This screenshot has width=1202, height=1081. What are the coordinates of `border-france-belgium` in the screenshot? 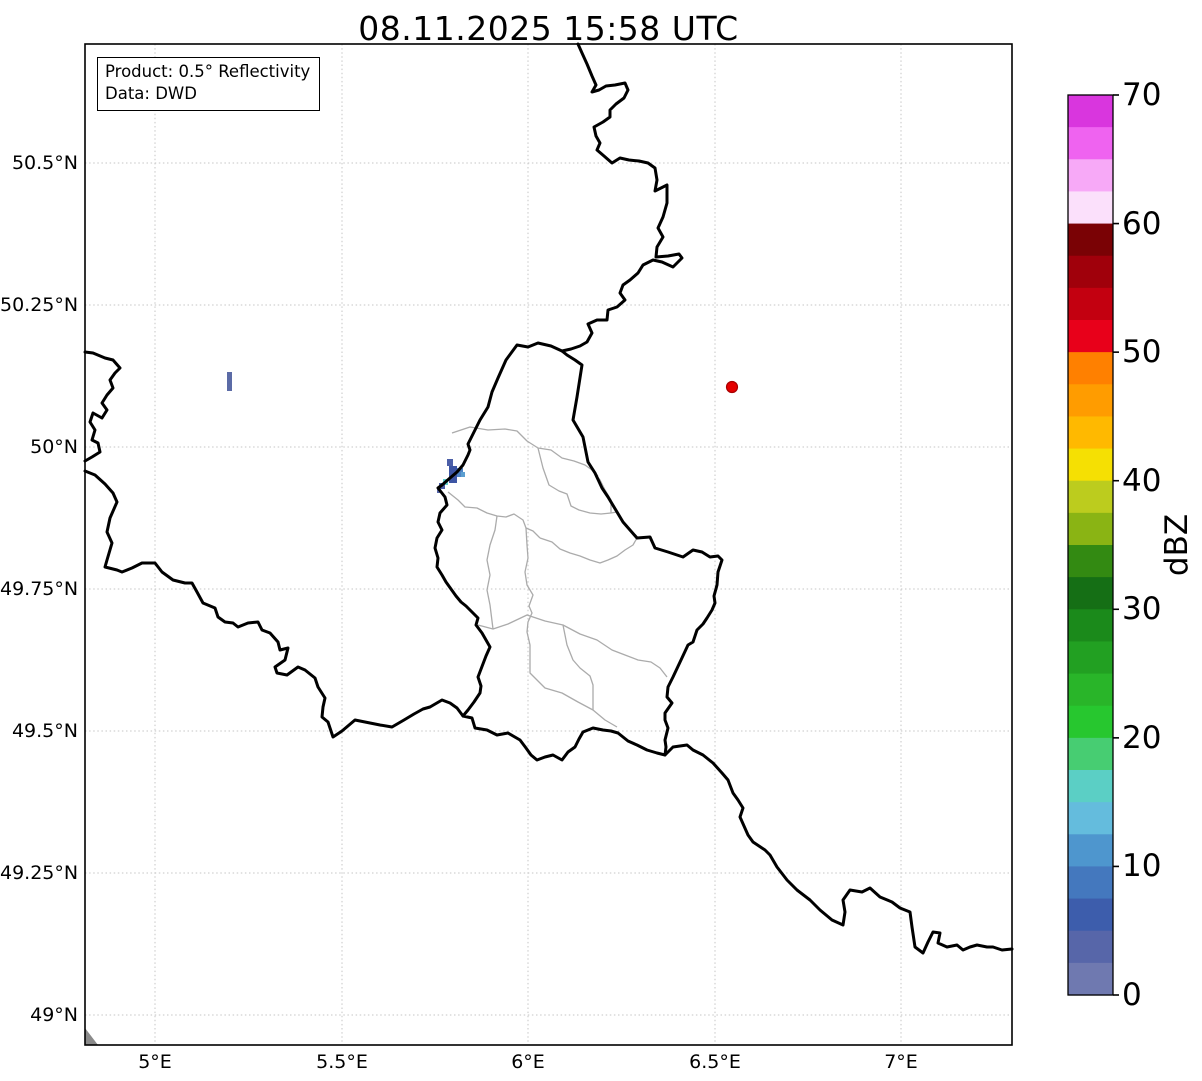 It's located at (274, 604).